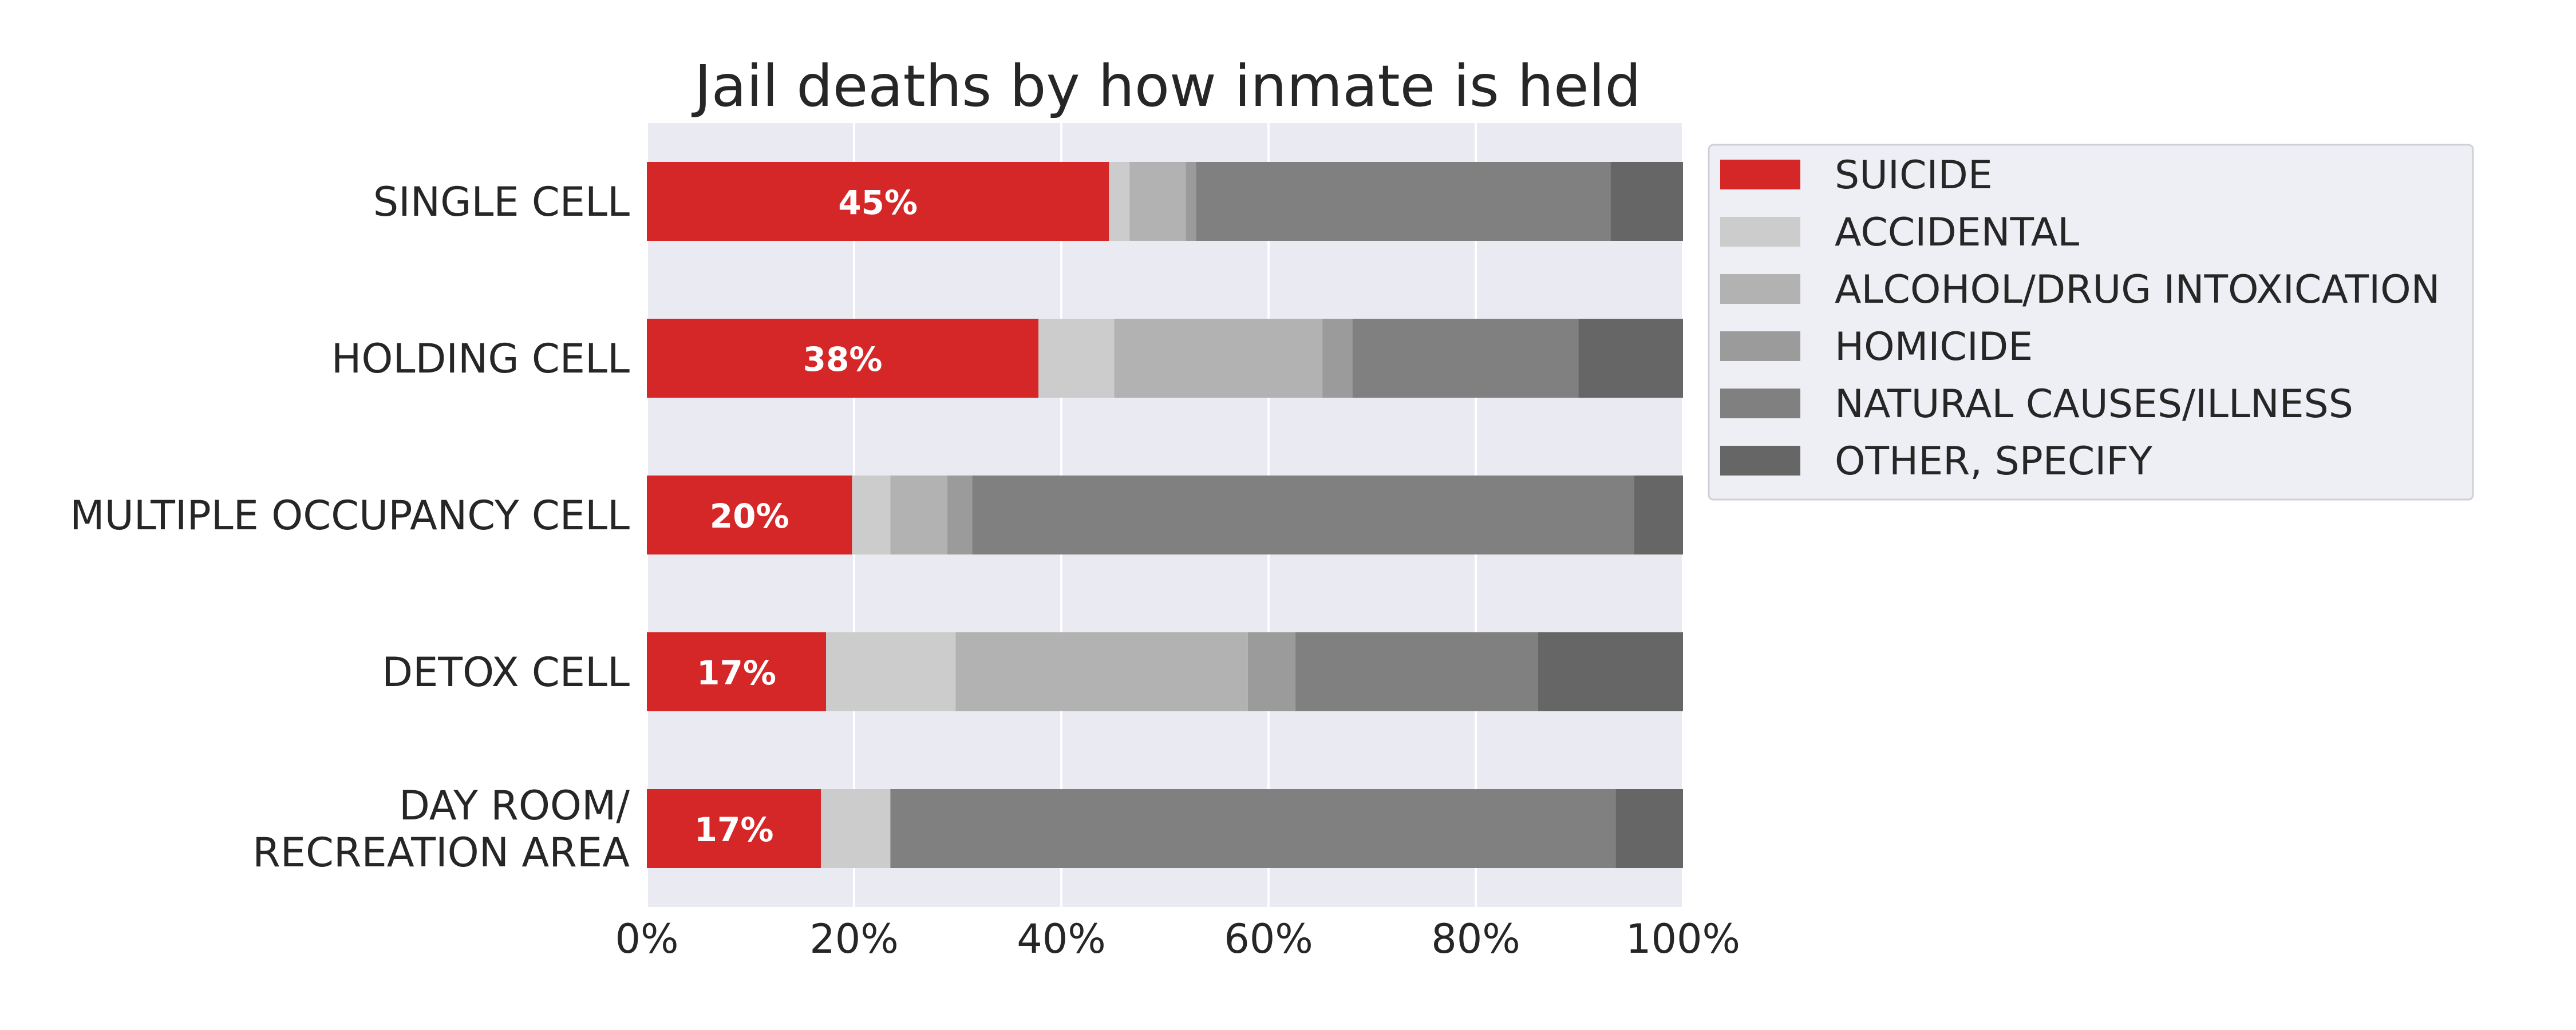 This screenshot has height=1030, width=2576. Describe the element at coordinates (854, 939) in the screenshot. I see `x-tick-label: 20%` at that location.